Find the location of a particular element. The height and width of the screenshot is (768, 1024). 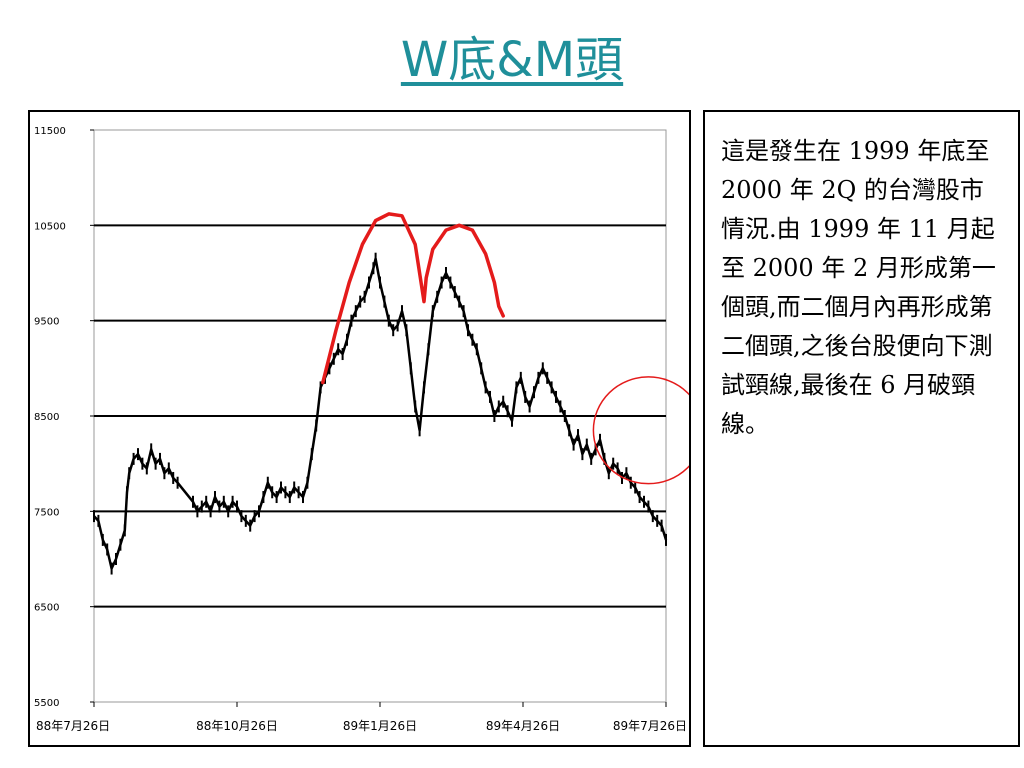

y-tick-label: 6500 is located at coordinates (46, 608).